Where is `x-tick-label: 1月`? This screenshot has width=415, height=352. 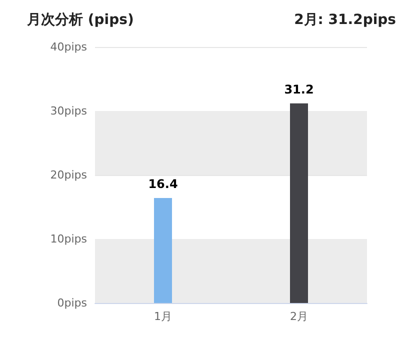 x-tick-label: 1月 is located at coordinates (163, 316).